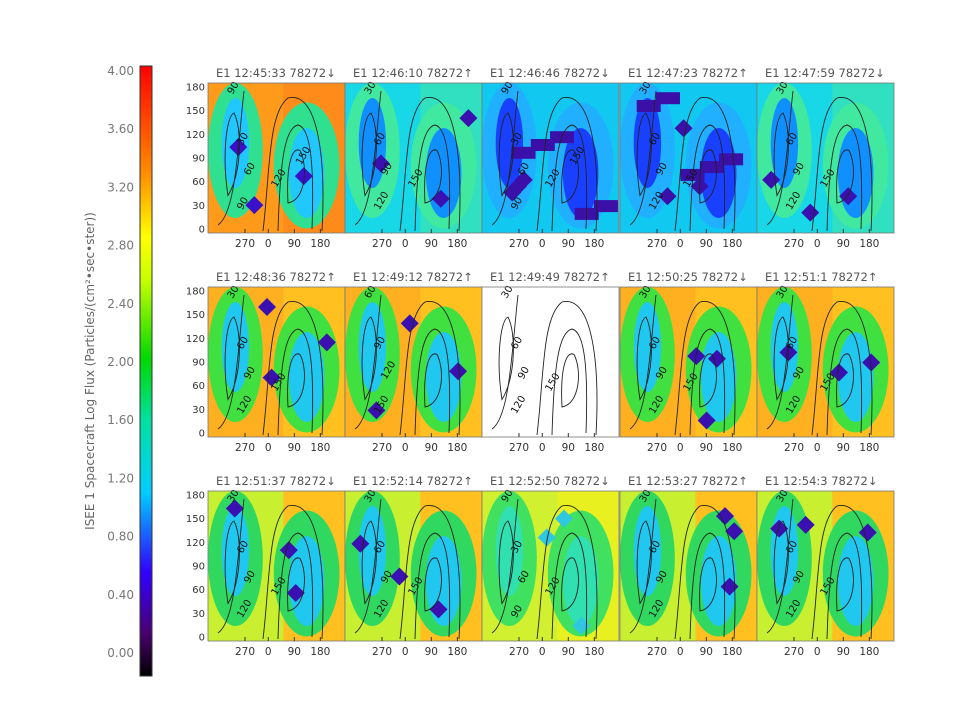  What do you see at coordinates (413, 277) in the screenshot?
I see `panel-title: E1 12:49:12 78272↑` at bounding box center [413, 277].